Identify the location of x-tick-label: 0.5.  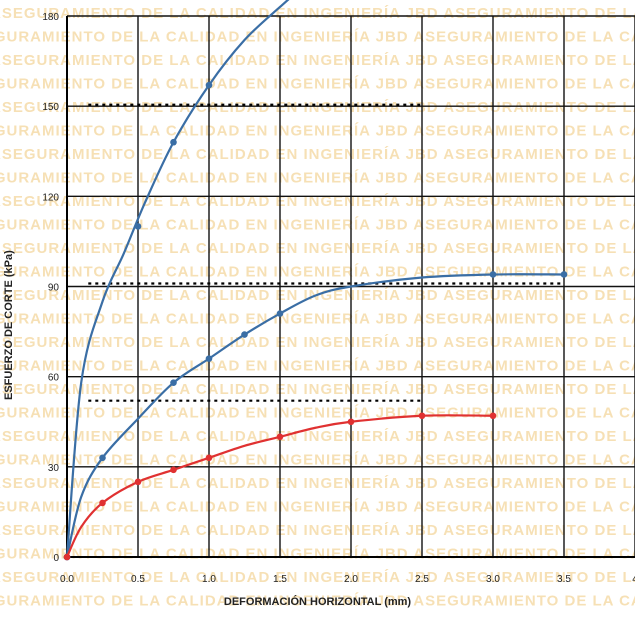
(138, 579).